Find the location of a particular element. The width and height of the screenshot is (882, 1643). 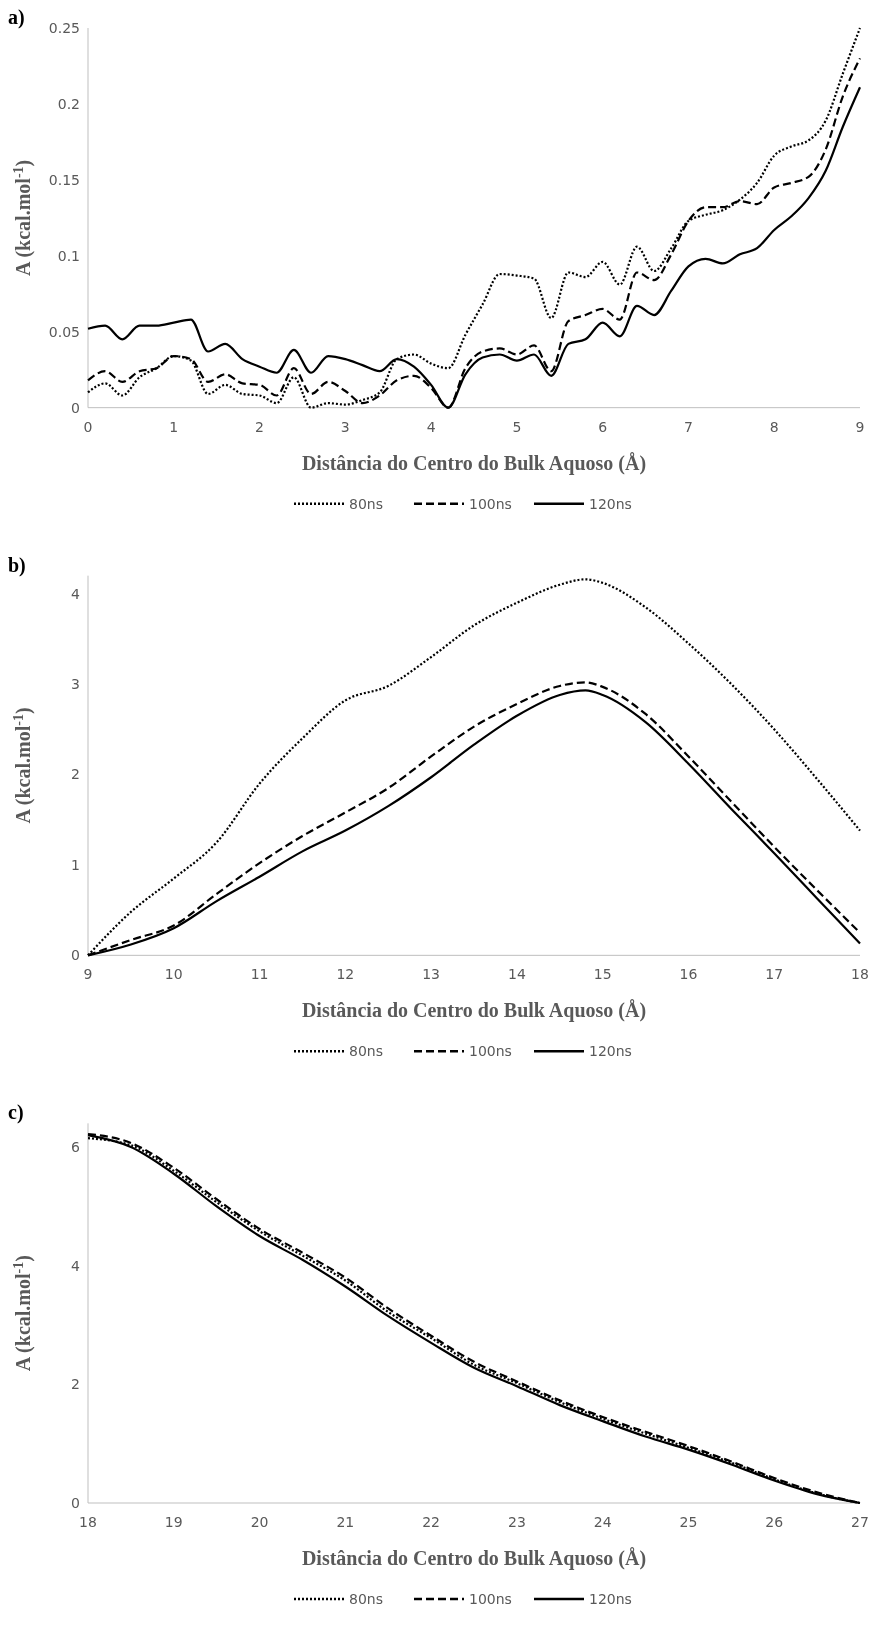

x-tick-label: 15 is located at coordinates (602, 974).